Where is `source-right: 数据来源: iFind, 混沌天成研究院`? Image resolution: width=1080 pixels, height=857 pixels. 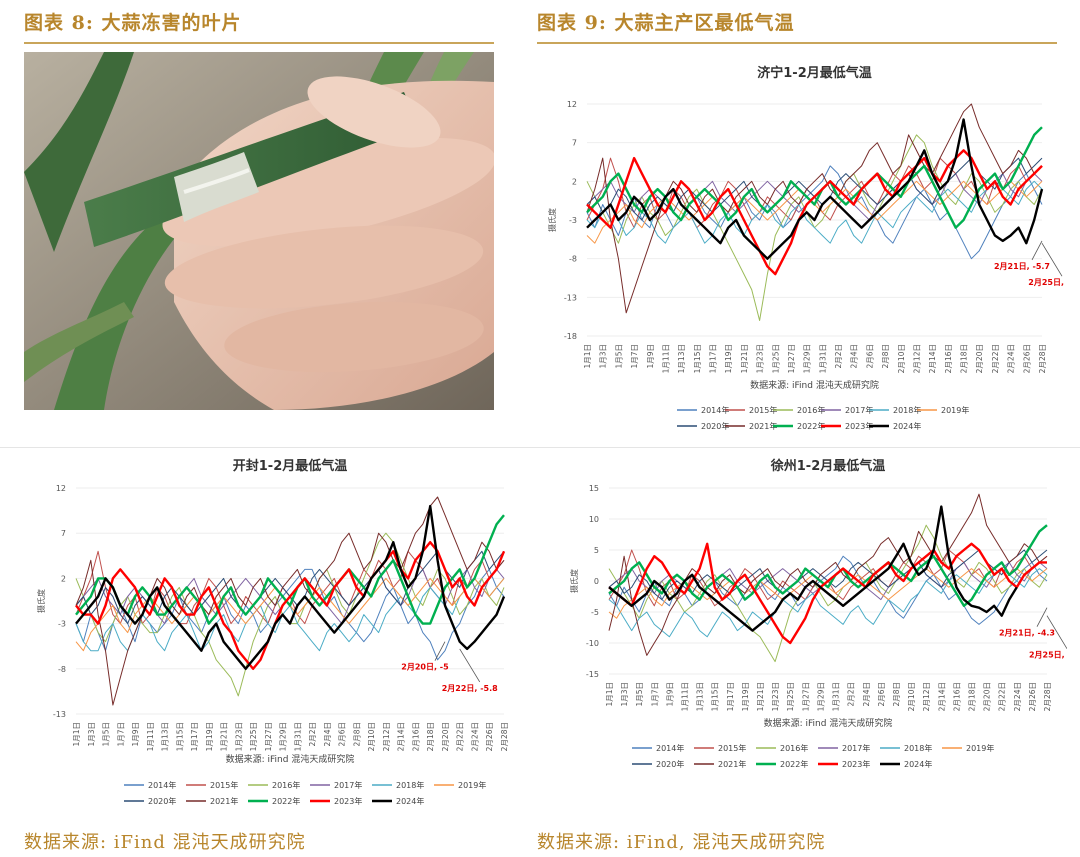 source-right: 数据来源: iFind, 混沌天成研究院 is located at coordinates (681, 842).